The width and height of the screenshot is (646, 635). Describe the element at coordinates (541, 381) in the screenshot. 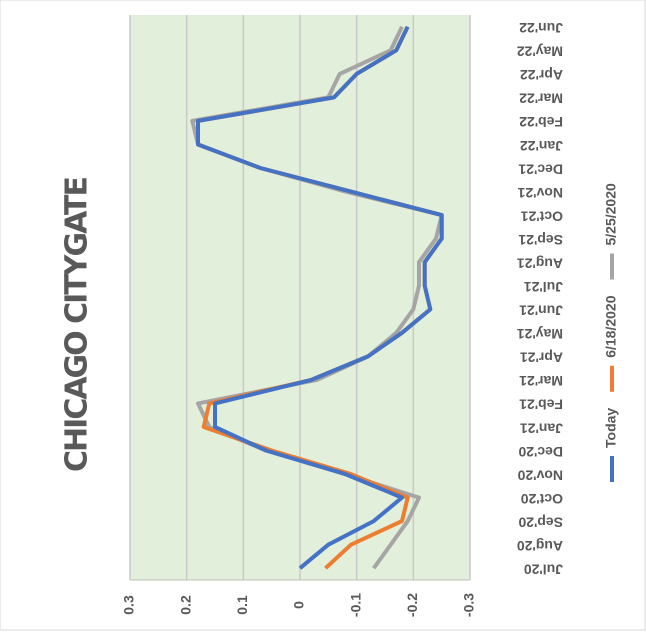

I see `x-tick-label: Mar'21` at that location.